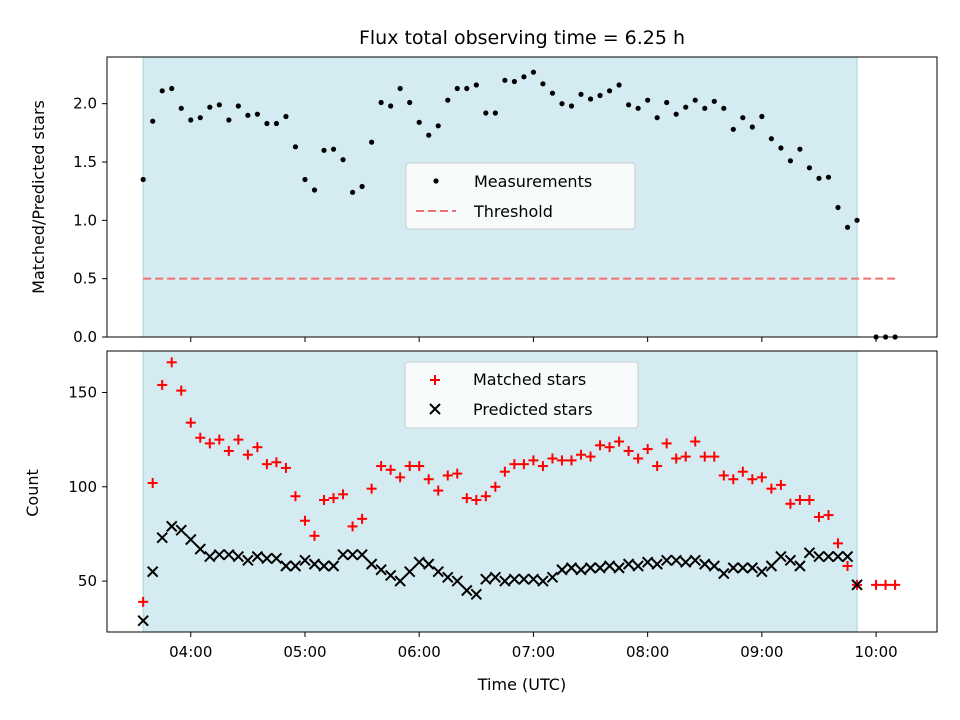  What do you see at coordinates (435, 380) in the screenshot?
I see `legend-matched-marker` at bounding box center [435, 380].